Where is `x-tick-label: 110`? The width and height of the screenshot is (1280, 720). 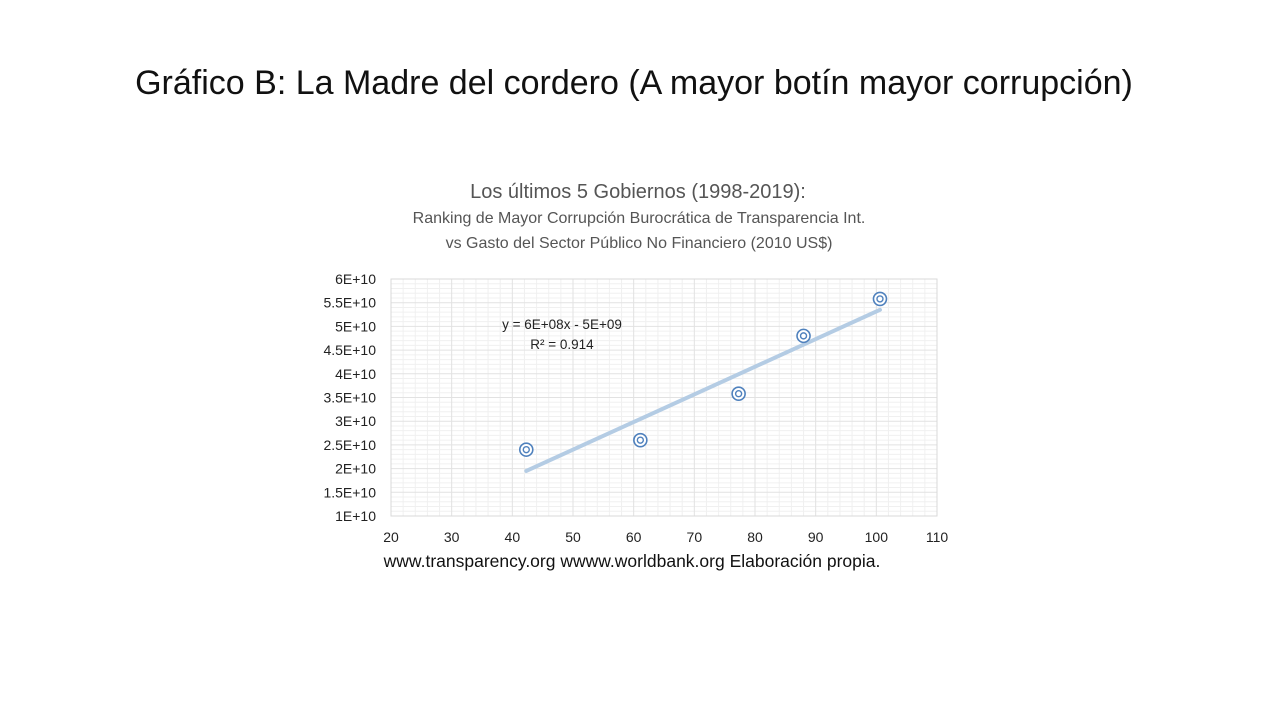
x-tick-label: 110 is located at coordinates (937, 537).